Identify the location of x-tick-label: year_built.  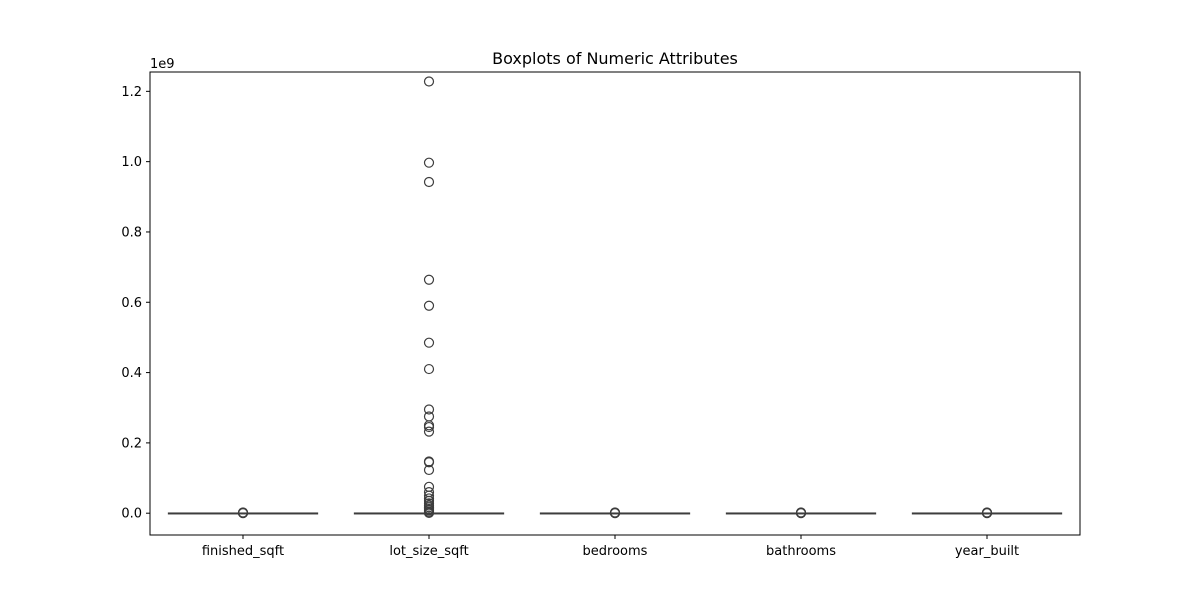
(987, 551).